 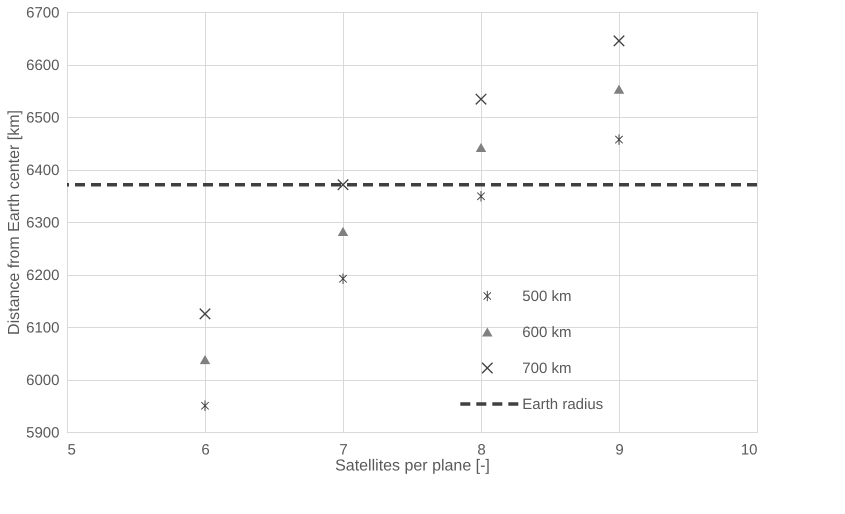 I want to click on x-axis-title: Satellites per plane [-], so click(x=412, y=466).